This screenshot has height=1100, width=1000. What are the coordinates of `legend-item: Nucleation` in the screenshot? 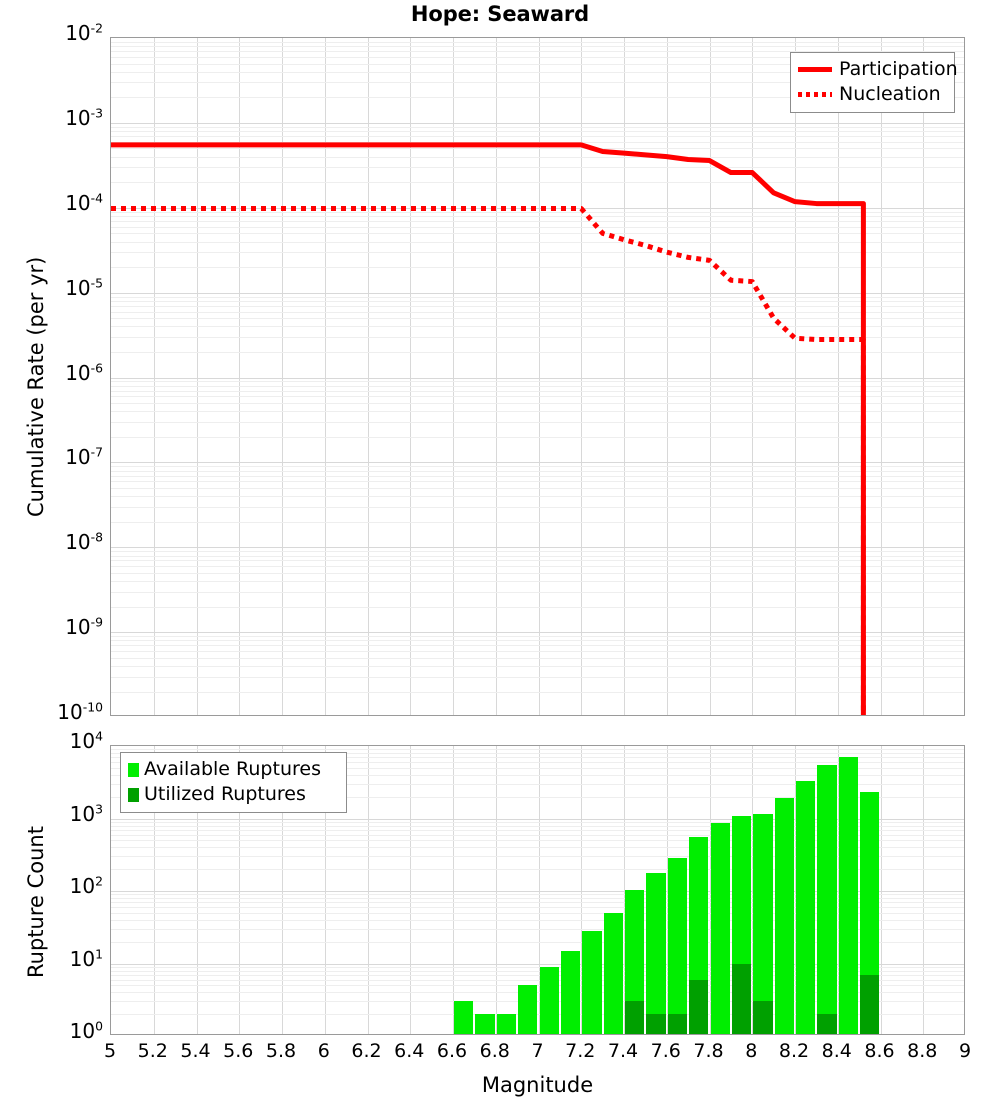 It's located at (872, 94).